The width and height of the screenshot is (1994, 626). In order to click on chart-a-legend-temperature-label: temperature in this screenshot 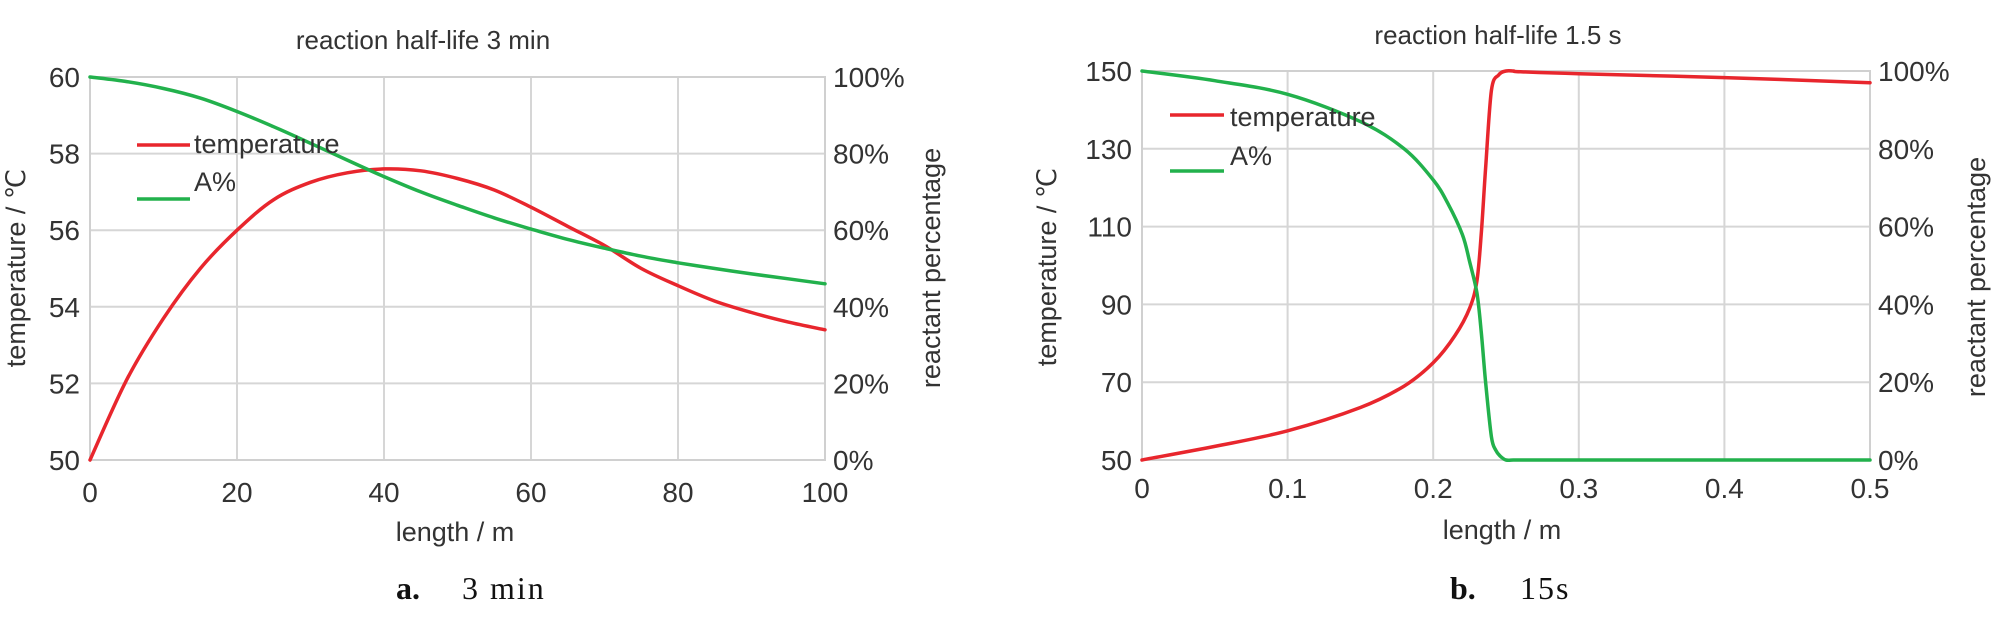, I will do `click(267, 144)`.